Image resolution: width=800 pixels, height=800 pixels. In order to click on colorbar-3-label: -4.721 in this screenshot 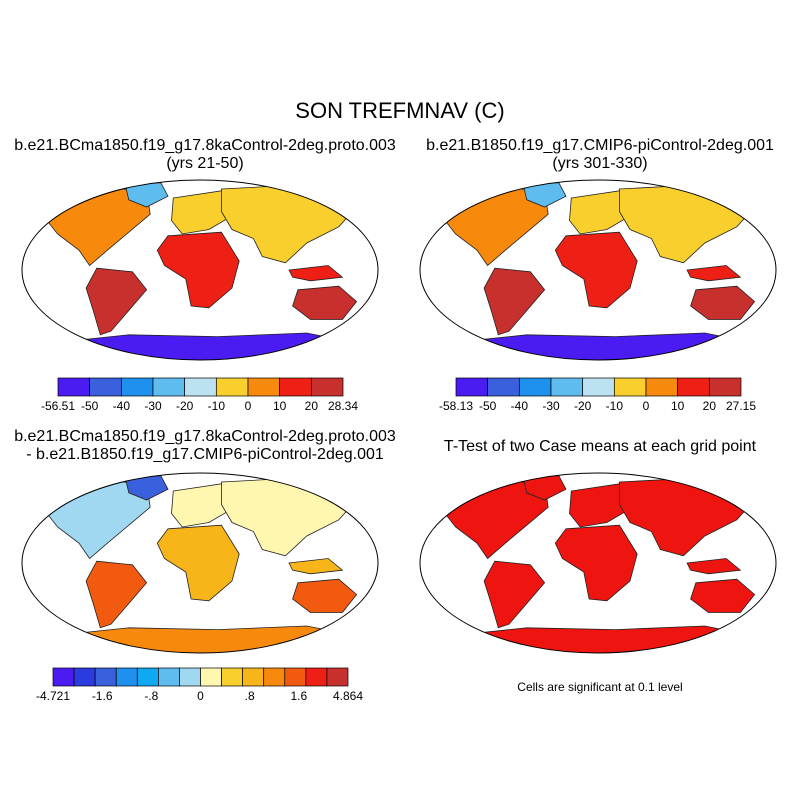, I will do `click(53, 696)`.